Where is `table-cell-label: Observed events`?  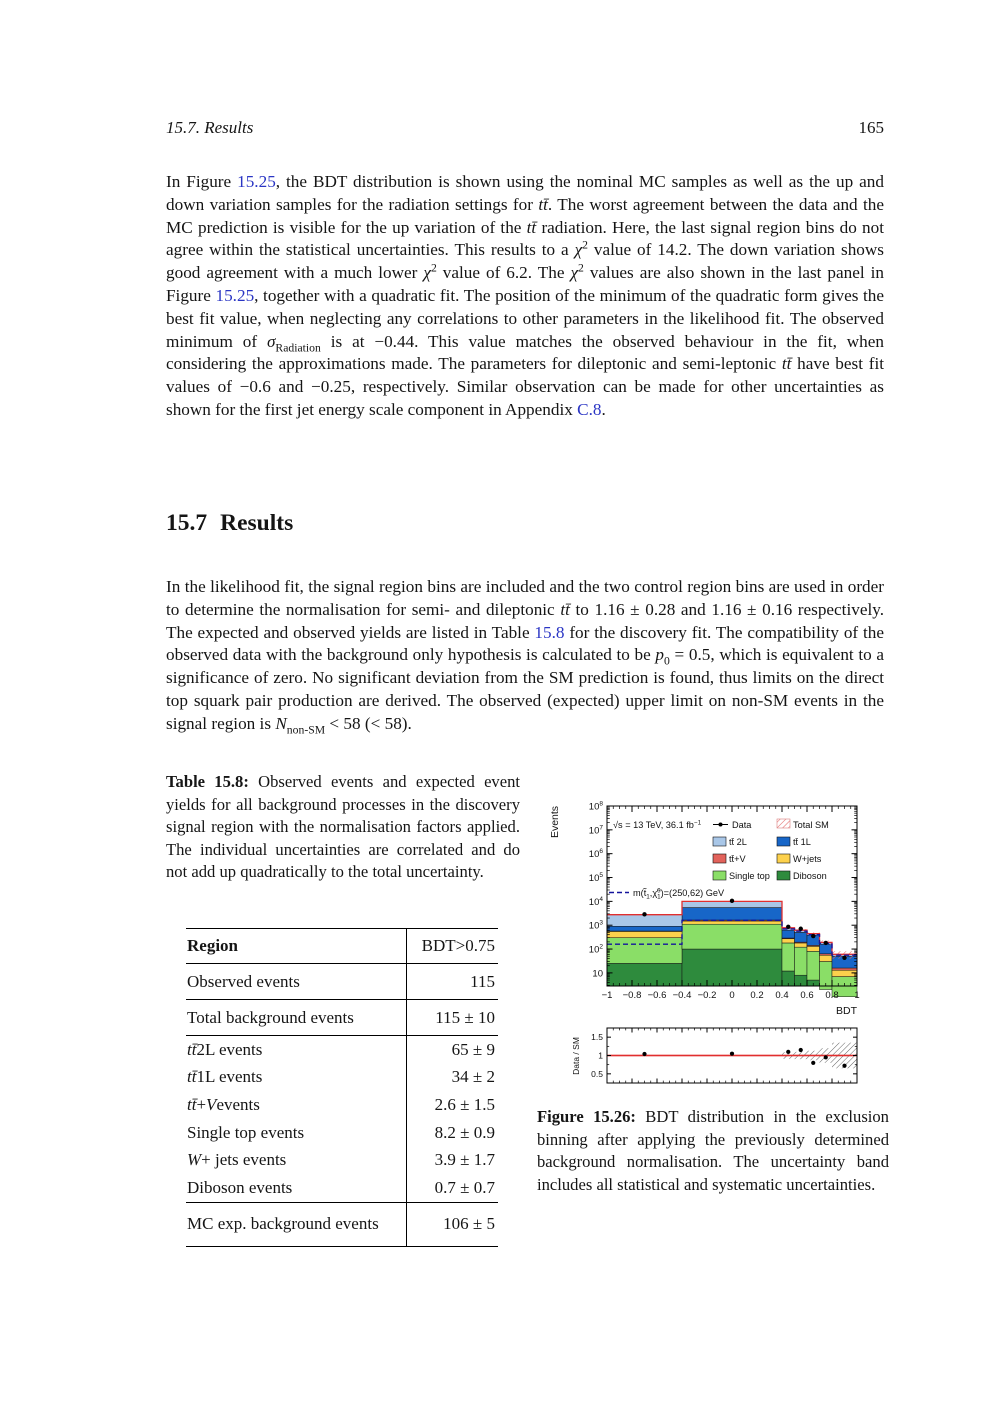
table-cell-label: Observed events is located at coordinates (243, 981).